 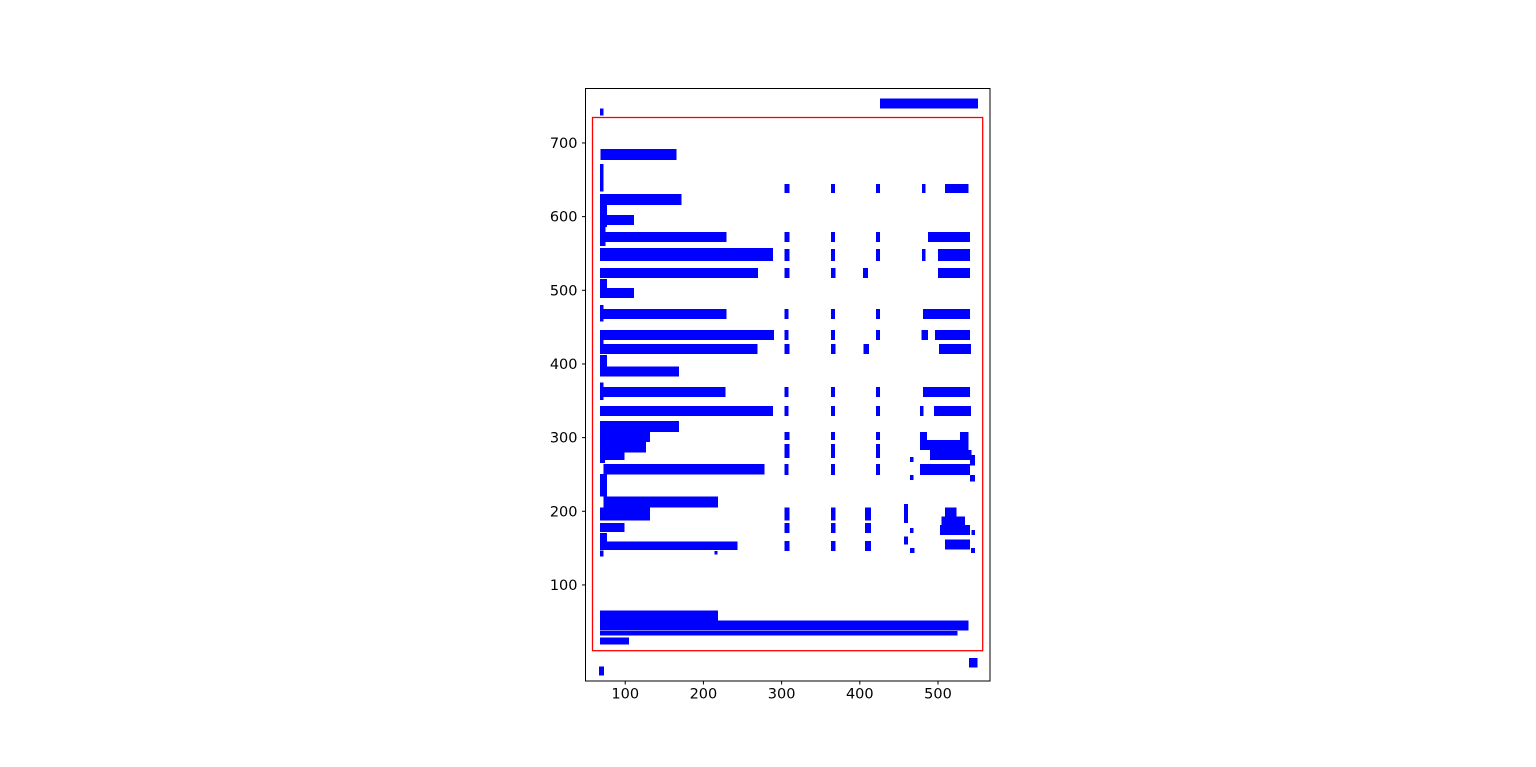 I want to click on y-tick-label: 700, so click(x=564, y=144).